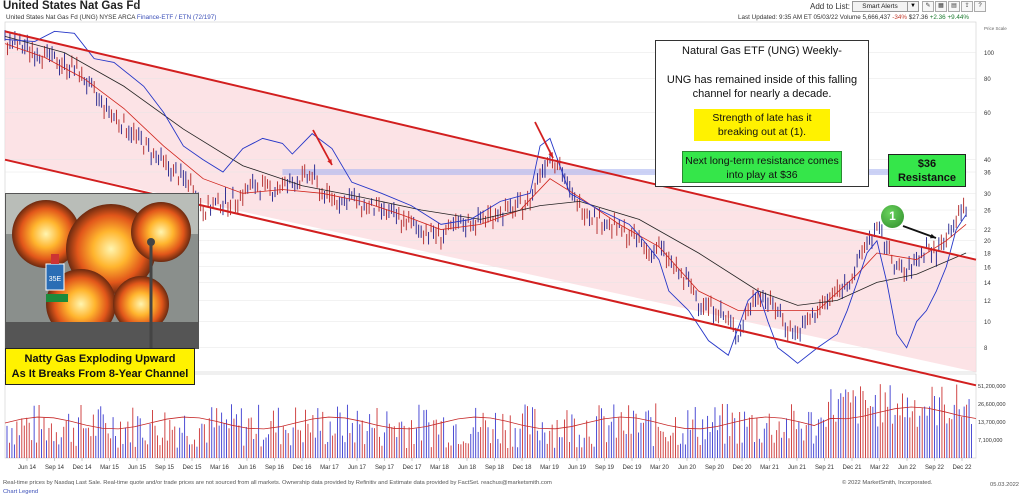 This screenshot has width=1024, height=499. I want to click on x-tick-label: Mar 17, so click(329, 468).